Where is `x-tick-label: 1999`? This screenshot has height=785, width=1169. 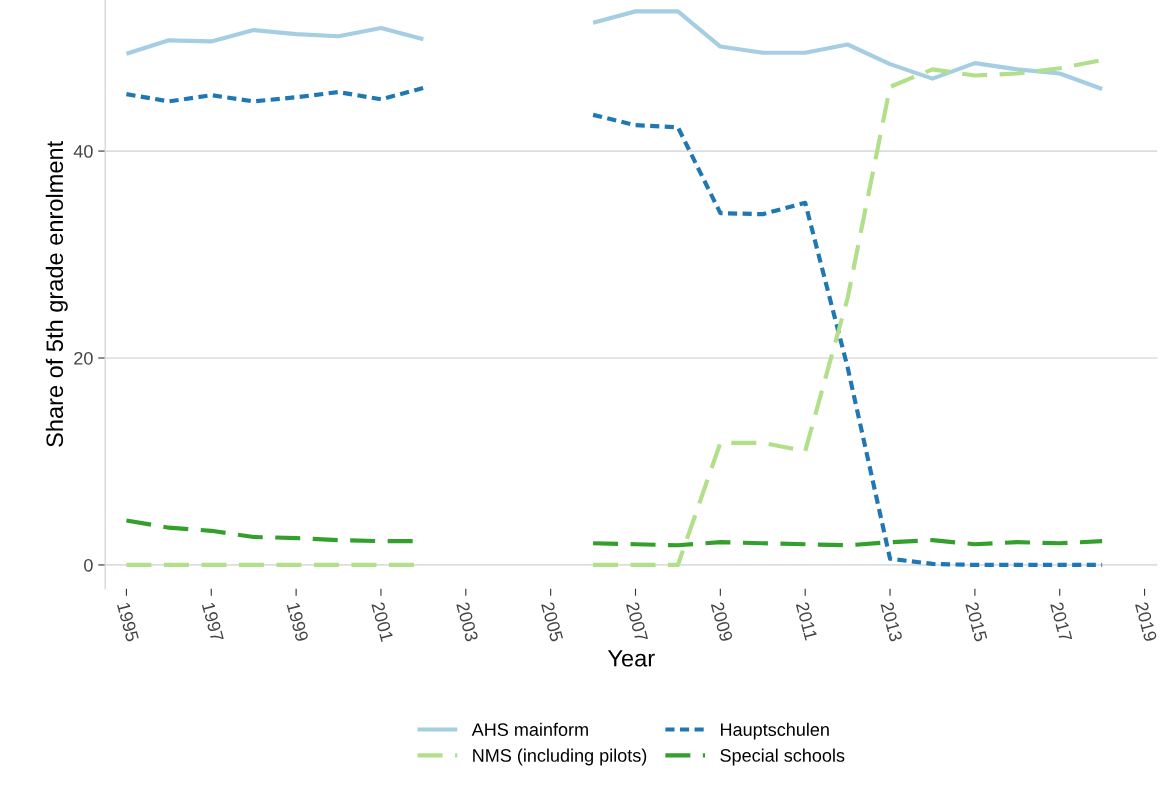 x-tick-label: 1999 is located at coordinates (297, 622).